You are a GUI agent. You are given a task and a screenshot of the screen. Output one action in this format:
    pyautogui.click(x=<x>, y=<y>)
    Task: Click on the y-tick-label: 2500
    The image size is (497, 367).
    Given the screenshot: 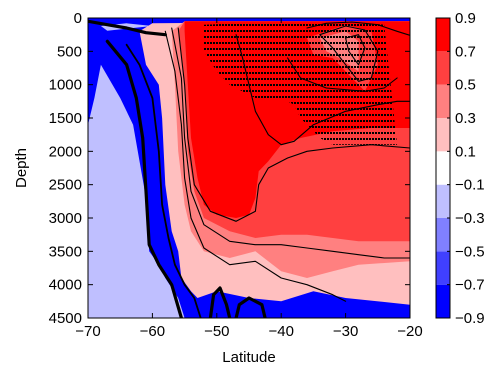 What is the action you would take?
    pyautogui.click(x=65, y=185)
    